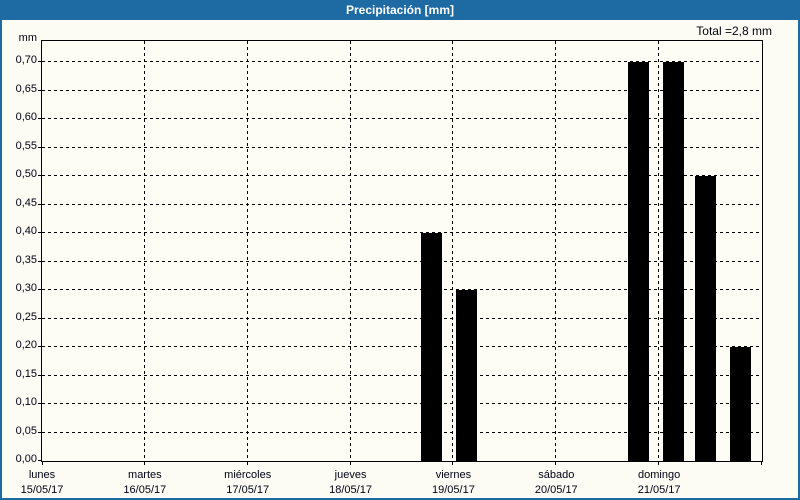 The width and height of the screenshot is (800, 500). Describe the element at coordinates (453, 483) in the screenshot. I see `day-label: viernes 19/05/17` at that location.